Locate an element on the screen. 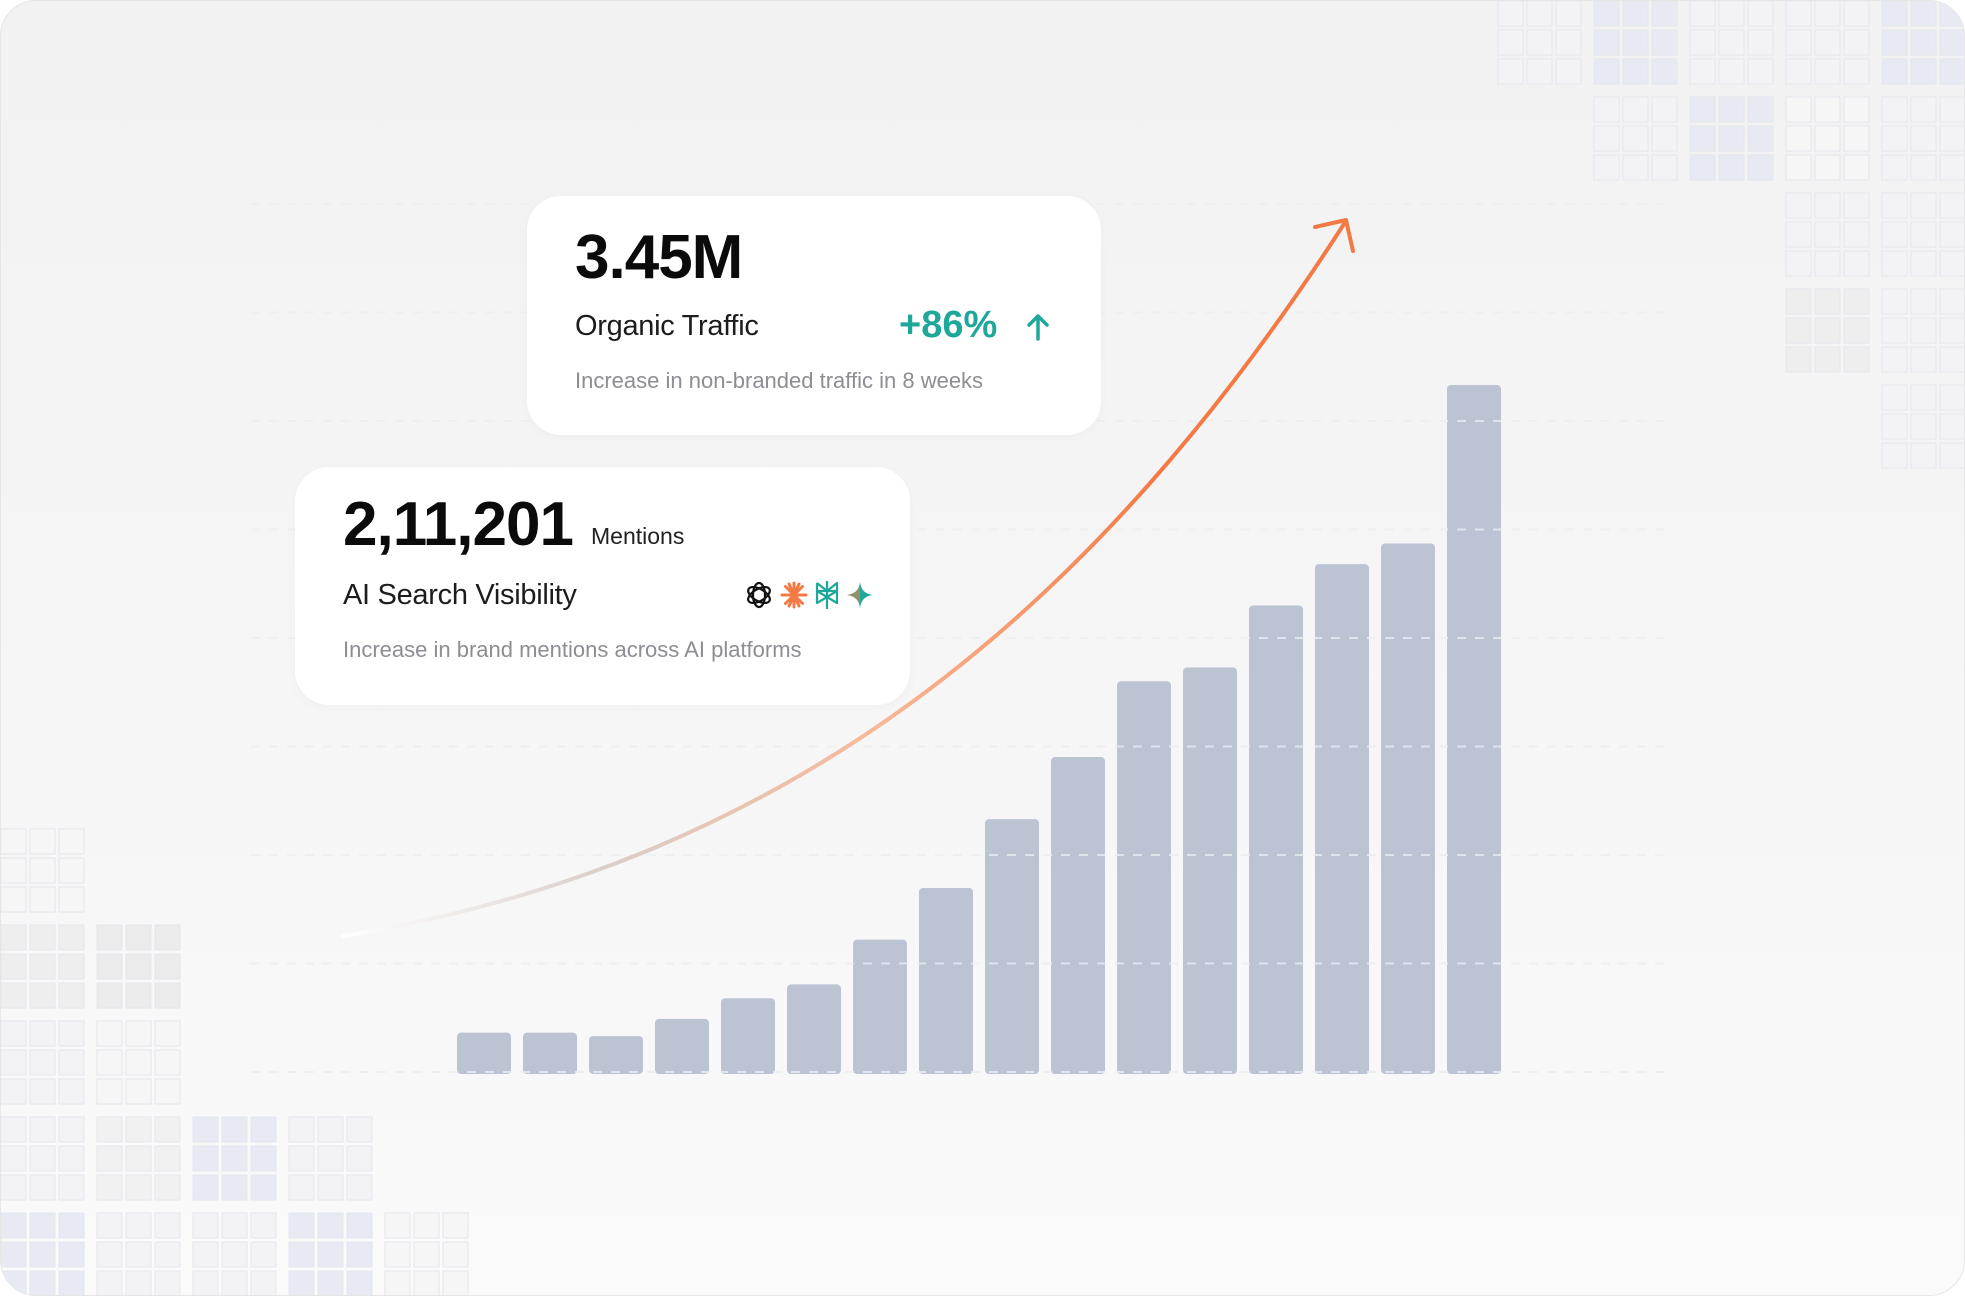 This screenshot has height=1296, width=1965. claude-icon is located at coordinates (794, 595).